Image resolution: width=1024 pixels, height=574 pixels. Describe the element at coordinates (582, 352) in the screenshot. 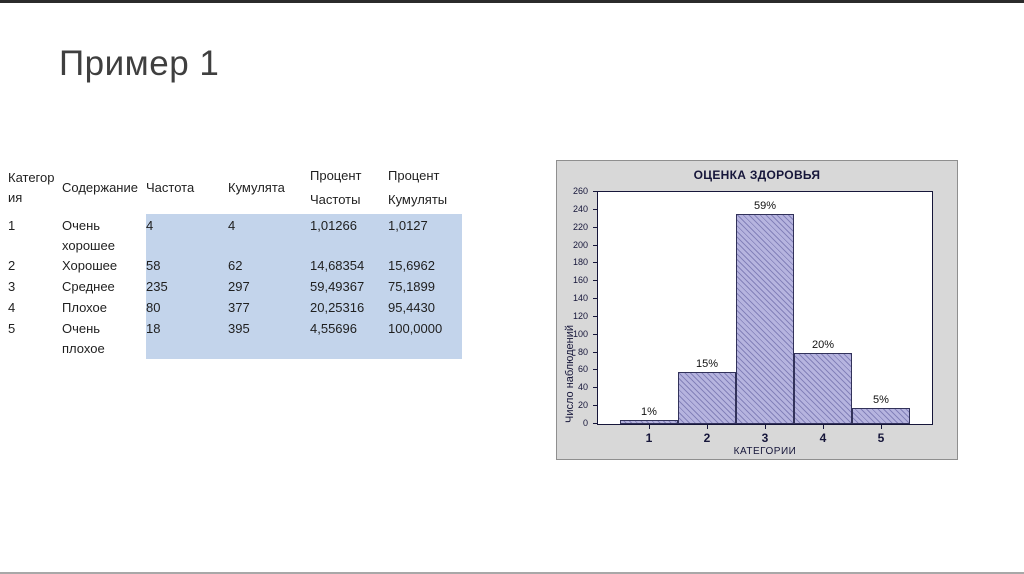

I see `y-tick-label: 80` at that location.